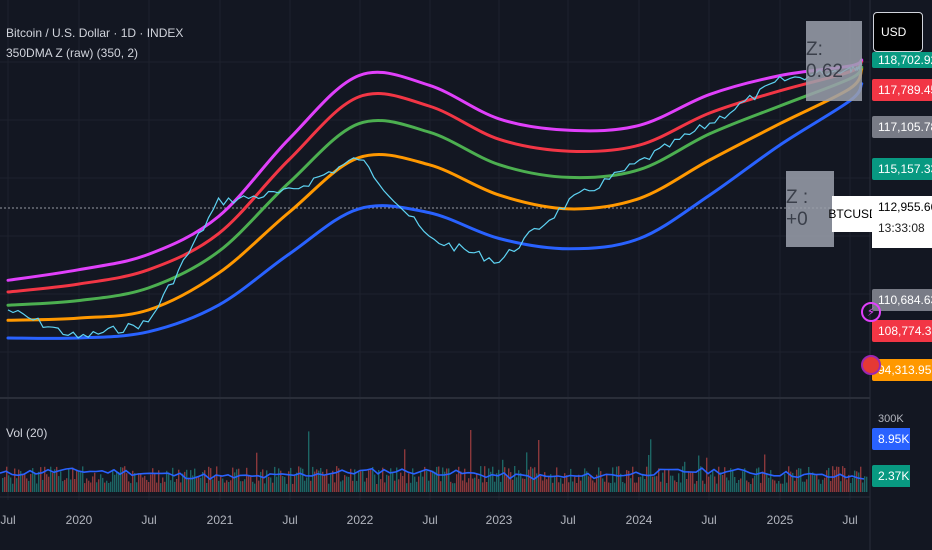 The image size is (932, 550). What do you see at coordinates (72, 53) in the screenshot?
I see `indicator-legend: 350DMA Z (raw) (350, 2)` at bounding box center [72, 53].